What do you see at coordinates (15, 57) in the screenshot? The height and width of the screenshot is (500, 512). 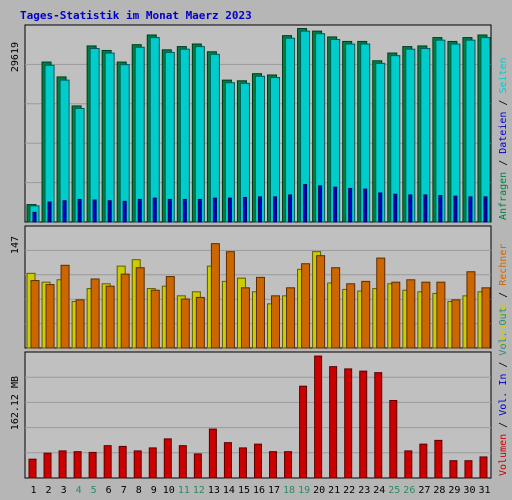 I see `y-max-label-hits: 29619` at bounding box center [15, 57].